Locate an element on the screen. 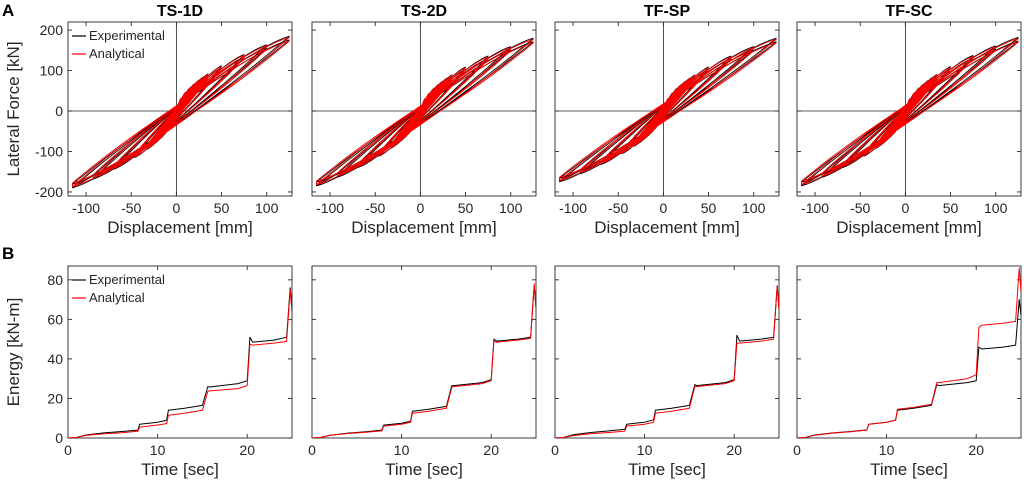  plot-hys_tfsp: -100 -50 0 50 100 TF-SP Displacement [mm] is located at coordinates (667, 120).